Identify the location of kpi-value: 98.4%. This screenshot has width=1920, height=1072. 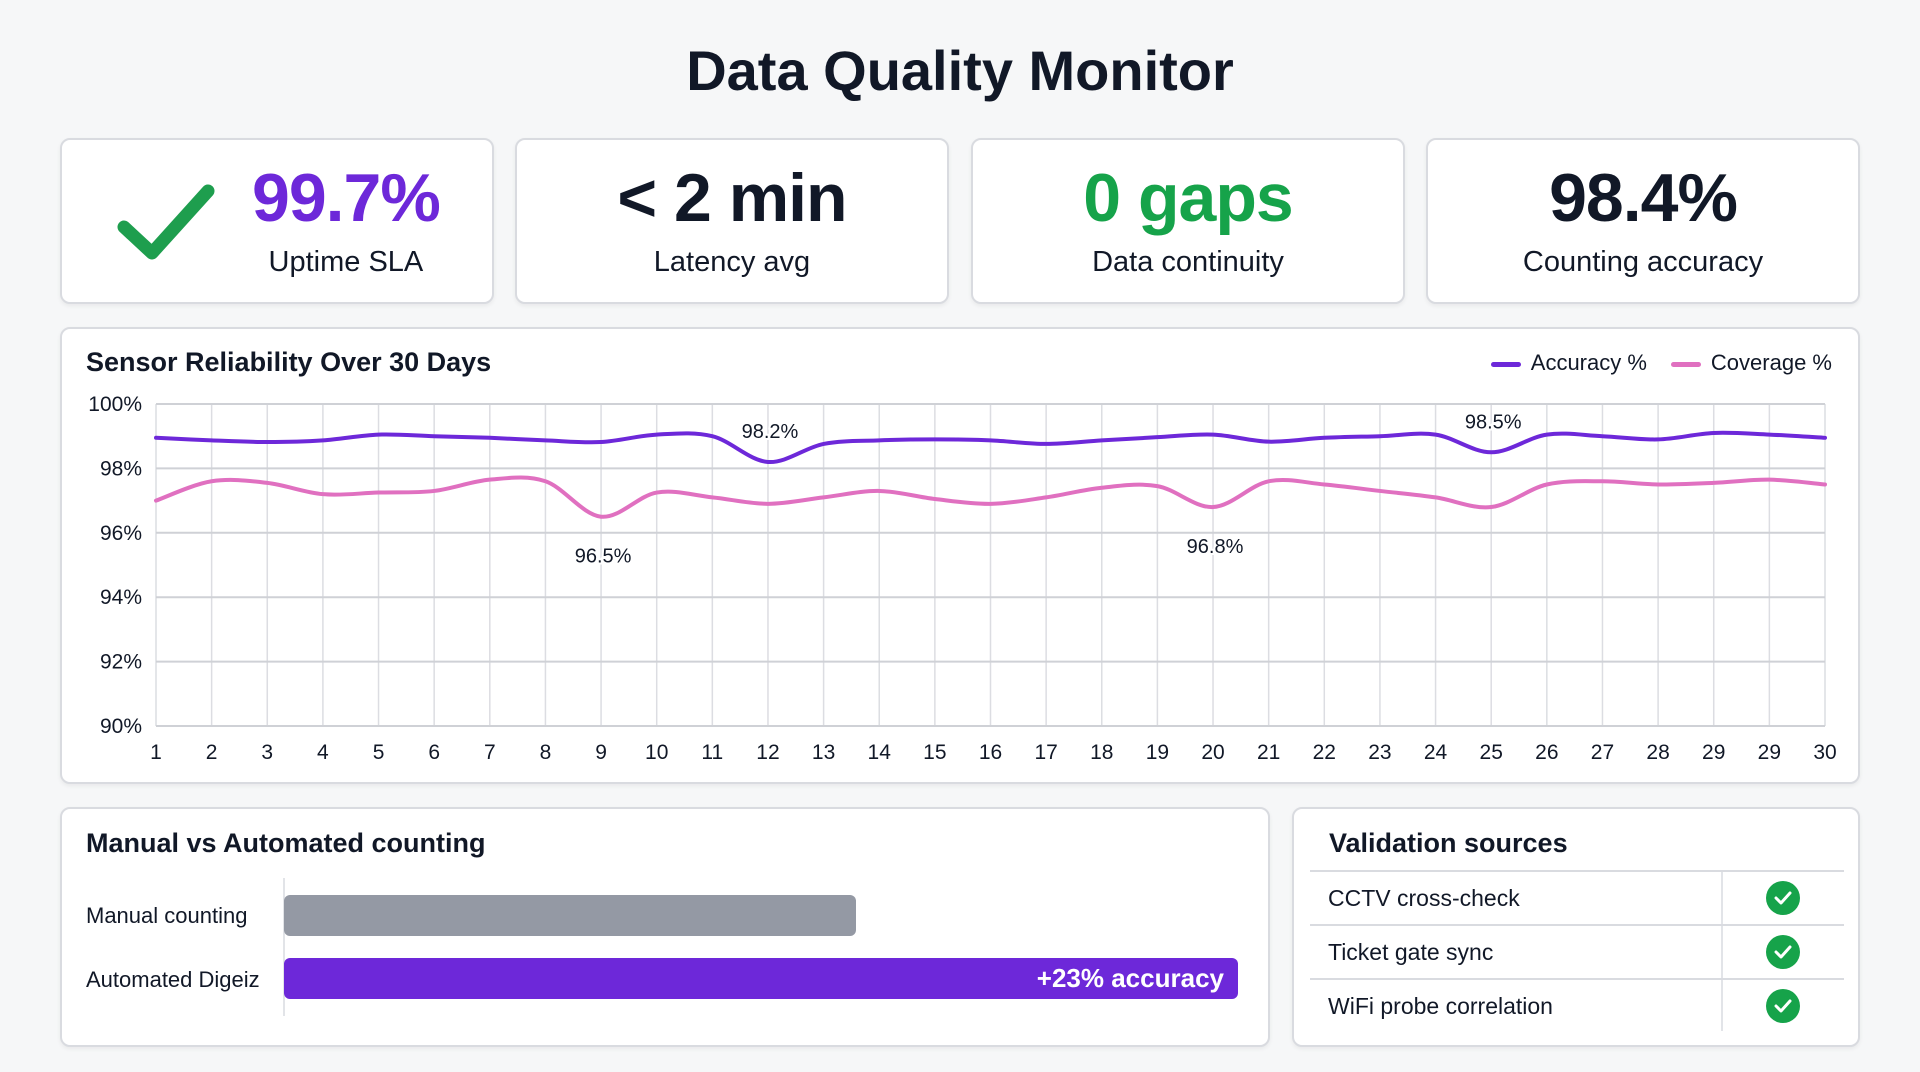
(1643, 197).